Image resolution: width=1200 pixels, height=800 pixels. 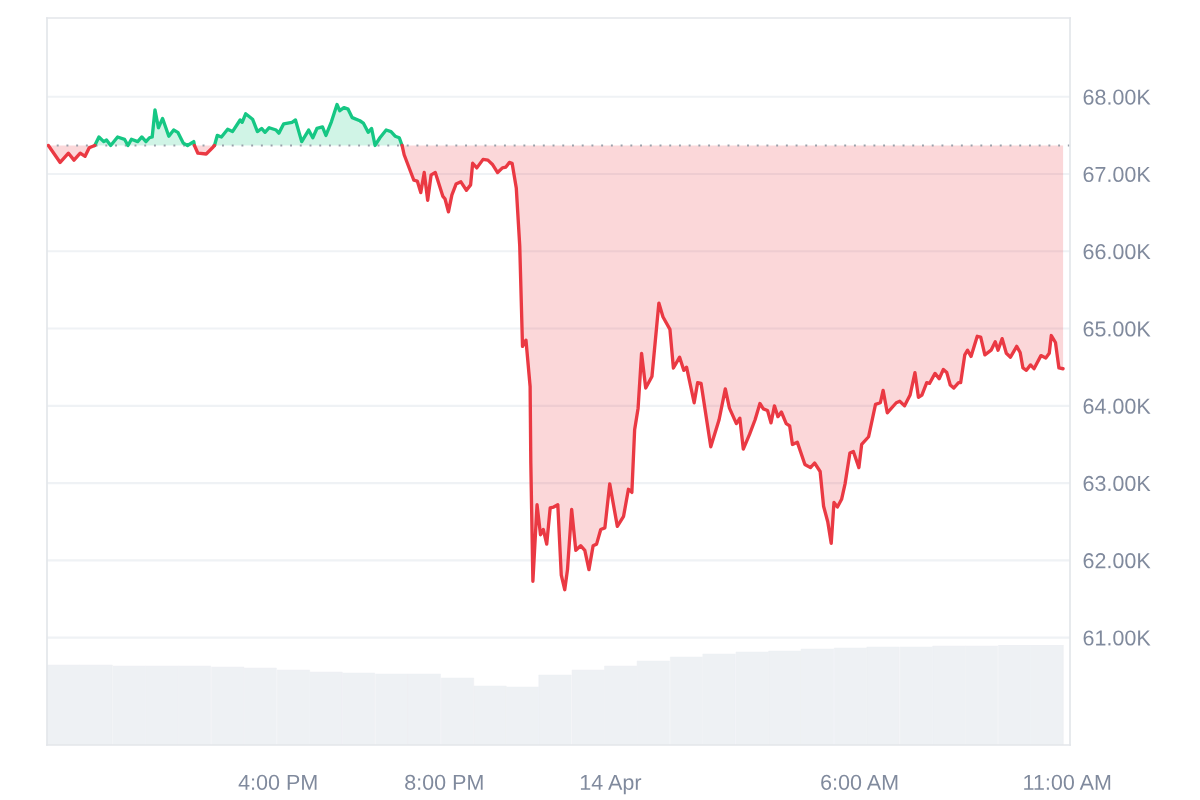 I want to click on x-tick-label: 8:00 PM, so click(x=444, y=782).